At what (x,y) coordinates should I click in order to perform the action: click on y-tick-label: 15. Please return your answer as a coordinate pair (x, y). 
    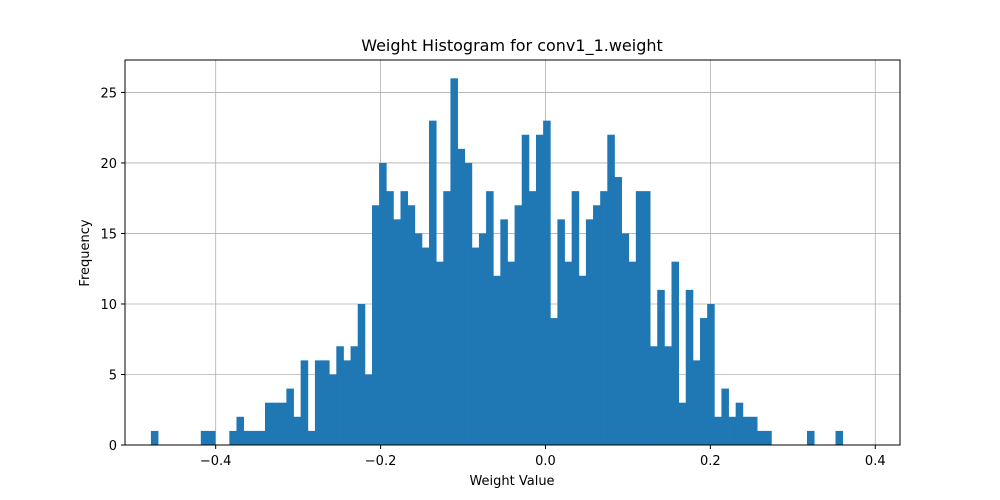
    Looking at the image, I should click on (108, 234).